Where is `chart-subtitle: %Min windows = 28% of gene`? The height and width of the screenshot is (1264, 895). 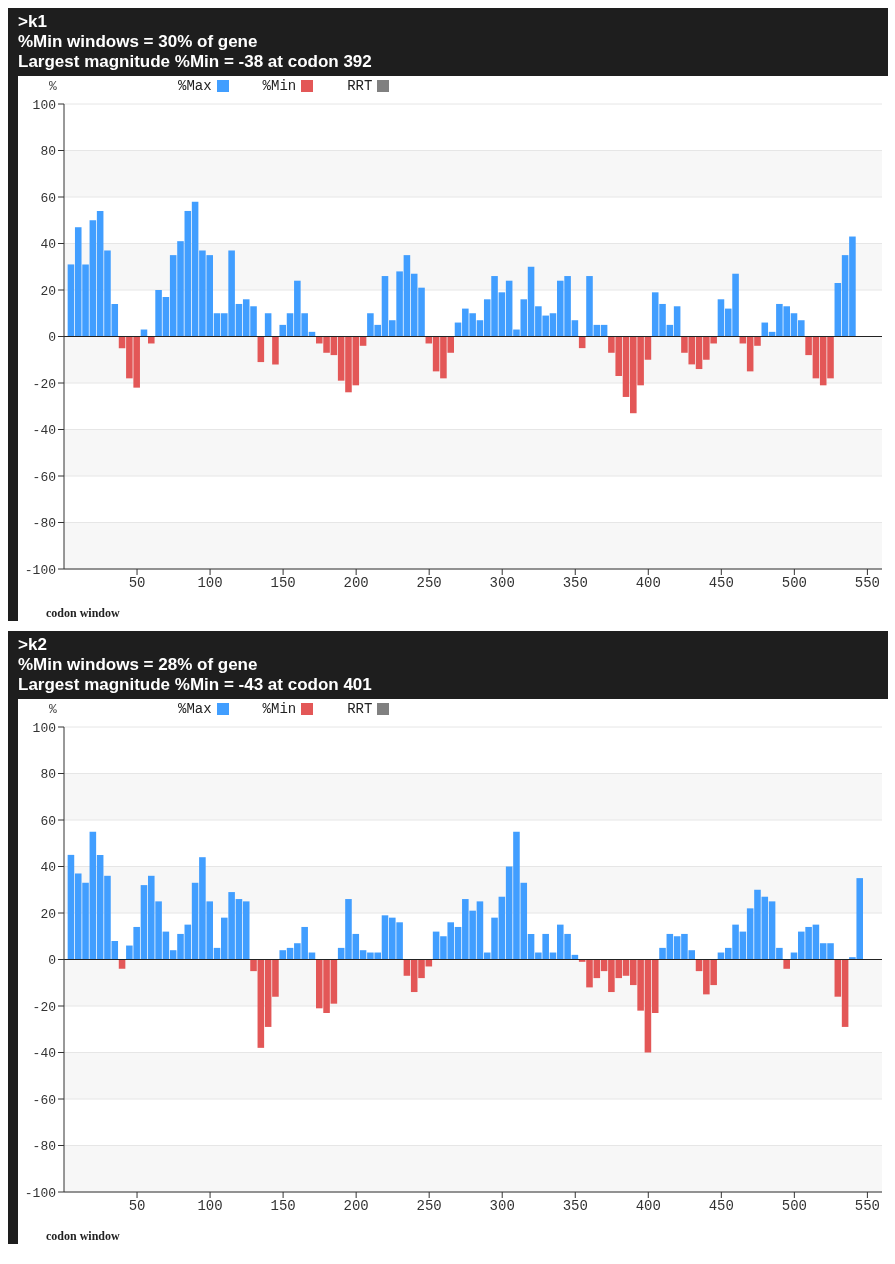
chart-subtitle: %Min windows = 28% of gene is located at coordinates (138, 665).